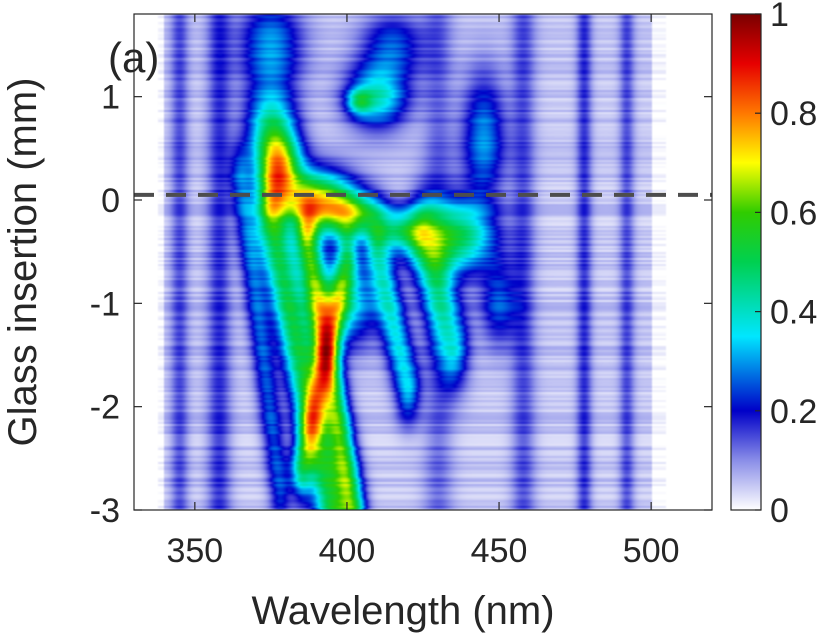 This screenshot has width=830, height=636. What do you see at coordinates (746, 262) in the screenshot?
I see `colorbar` at bounding box center [746, 262].